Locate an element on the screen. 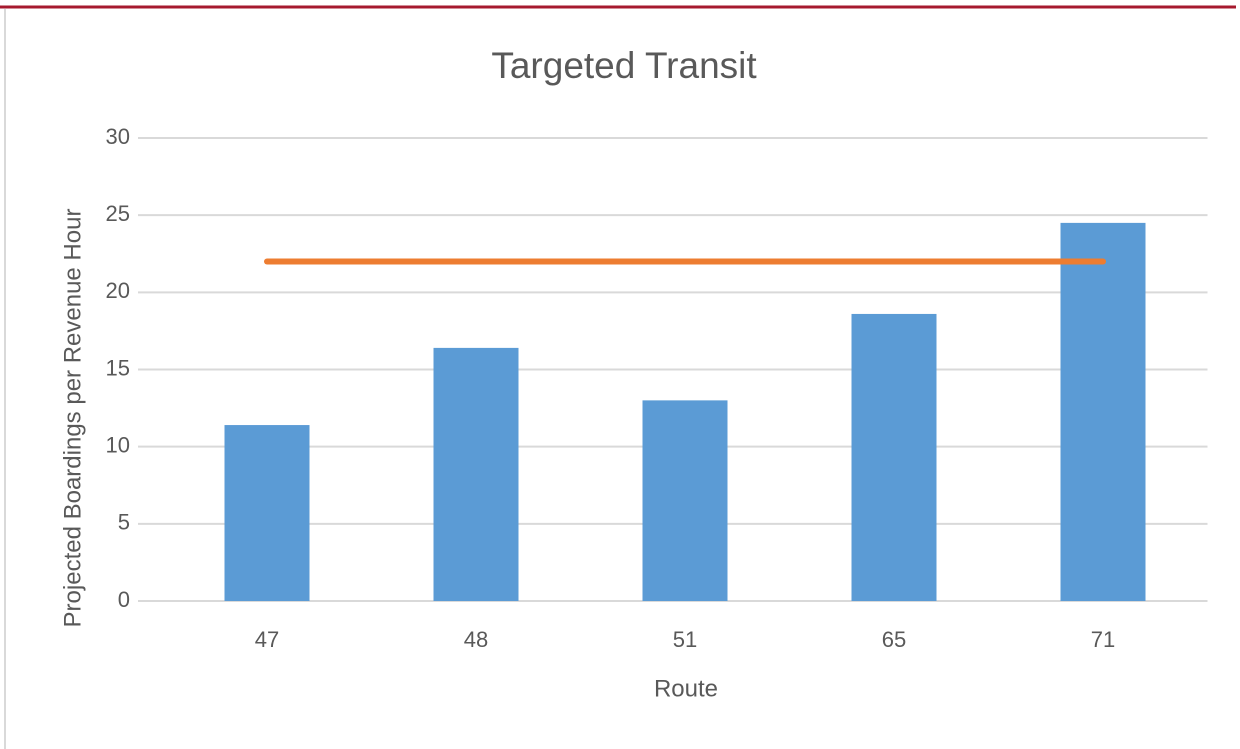 The height and width of the screenshot is (749, 1240). x-tick-label: 71 is located at coordinates (1103, 639).